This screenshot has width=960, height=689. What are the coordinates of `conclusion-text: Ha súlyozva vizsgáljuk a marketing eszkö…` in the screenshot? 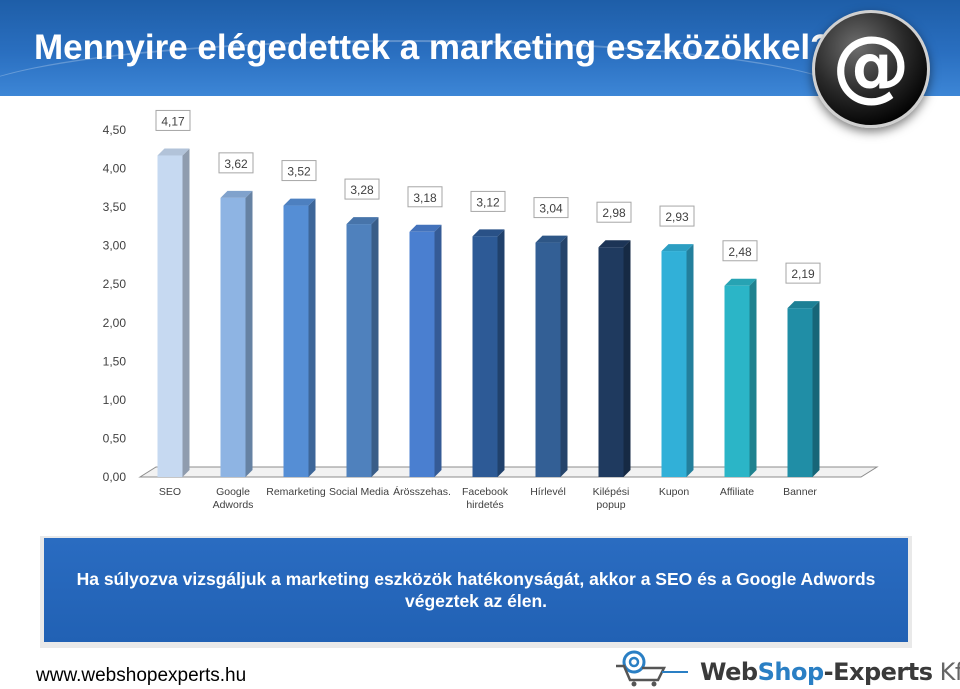 It's located at (476, 590).